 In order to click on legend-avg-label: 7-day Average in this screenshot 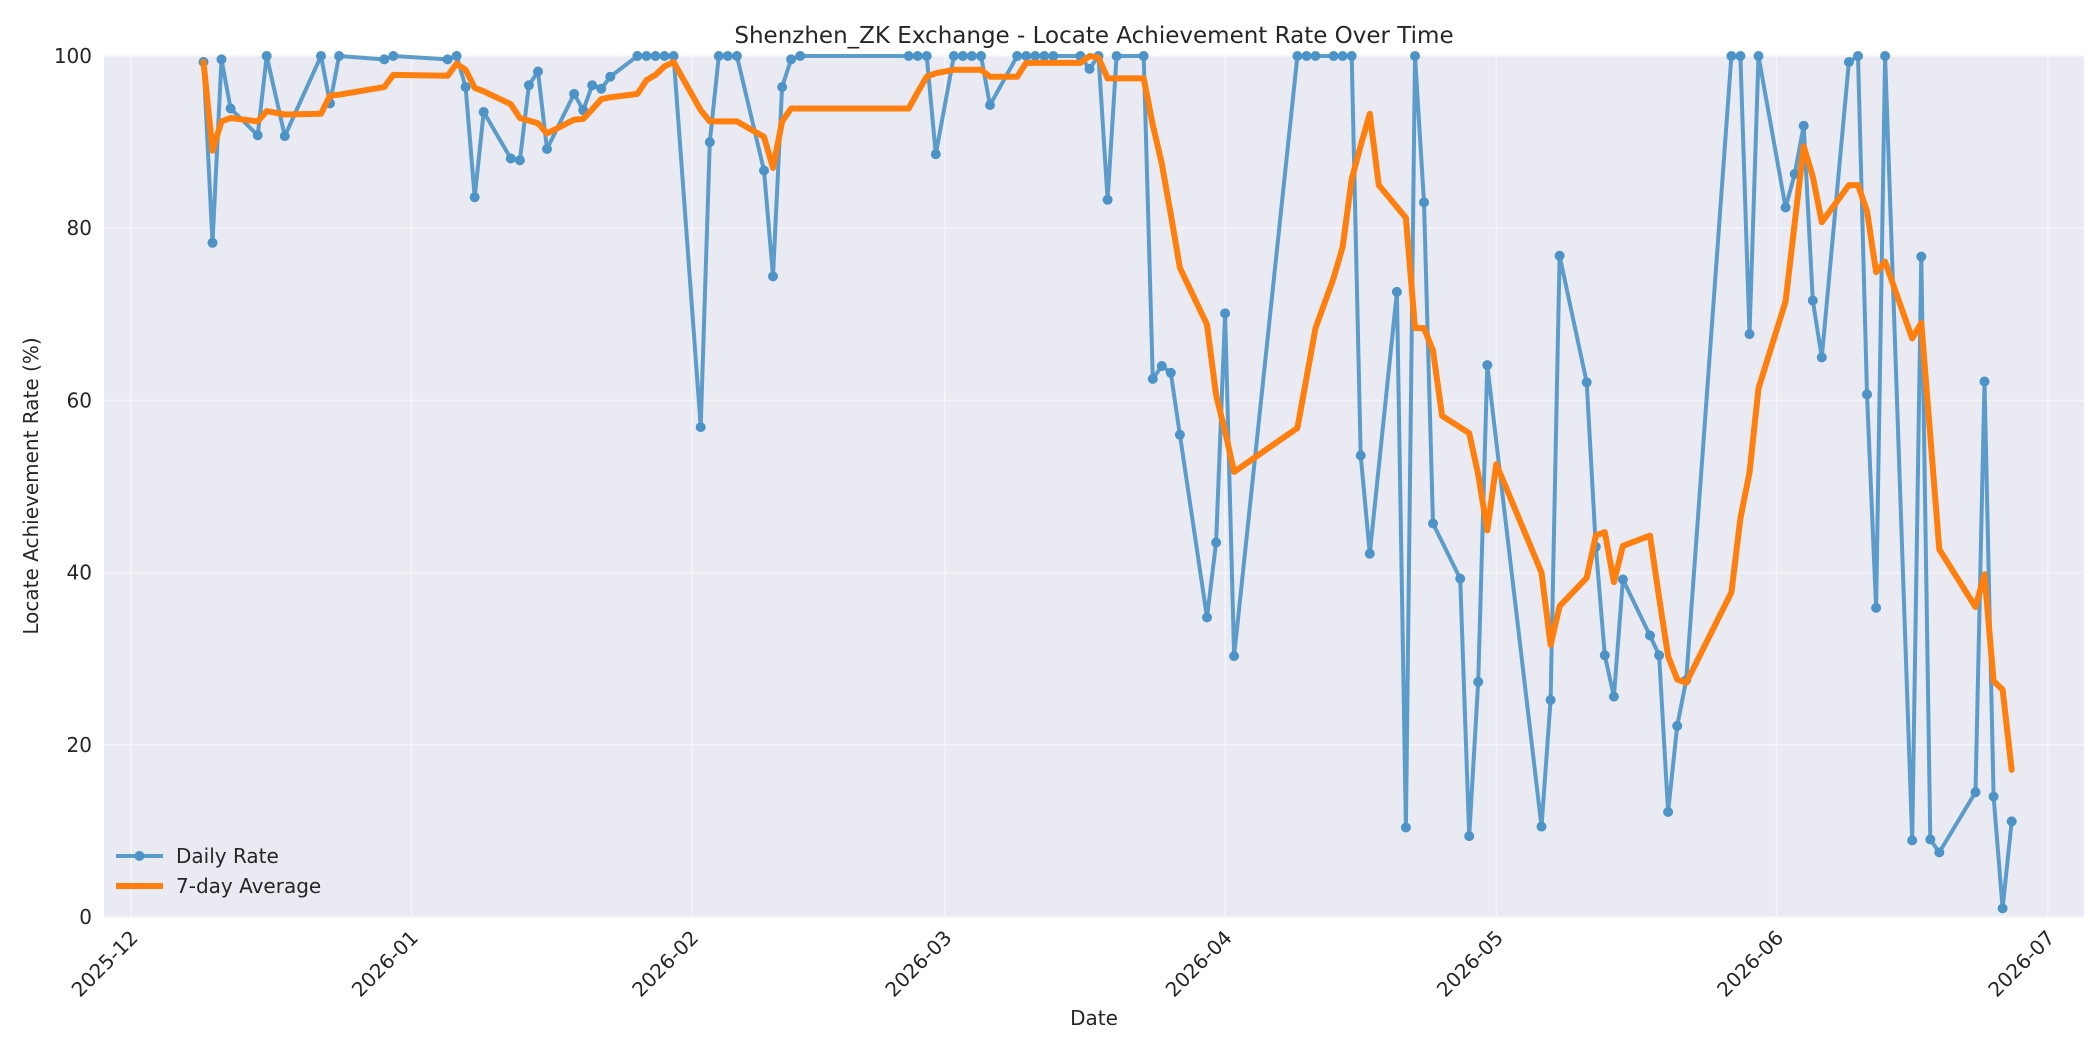, I will do `click(248, 886)`.